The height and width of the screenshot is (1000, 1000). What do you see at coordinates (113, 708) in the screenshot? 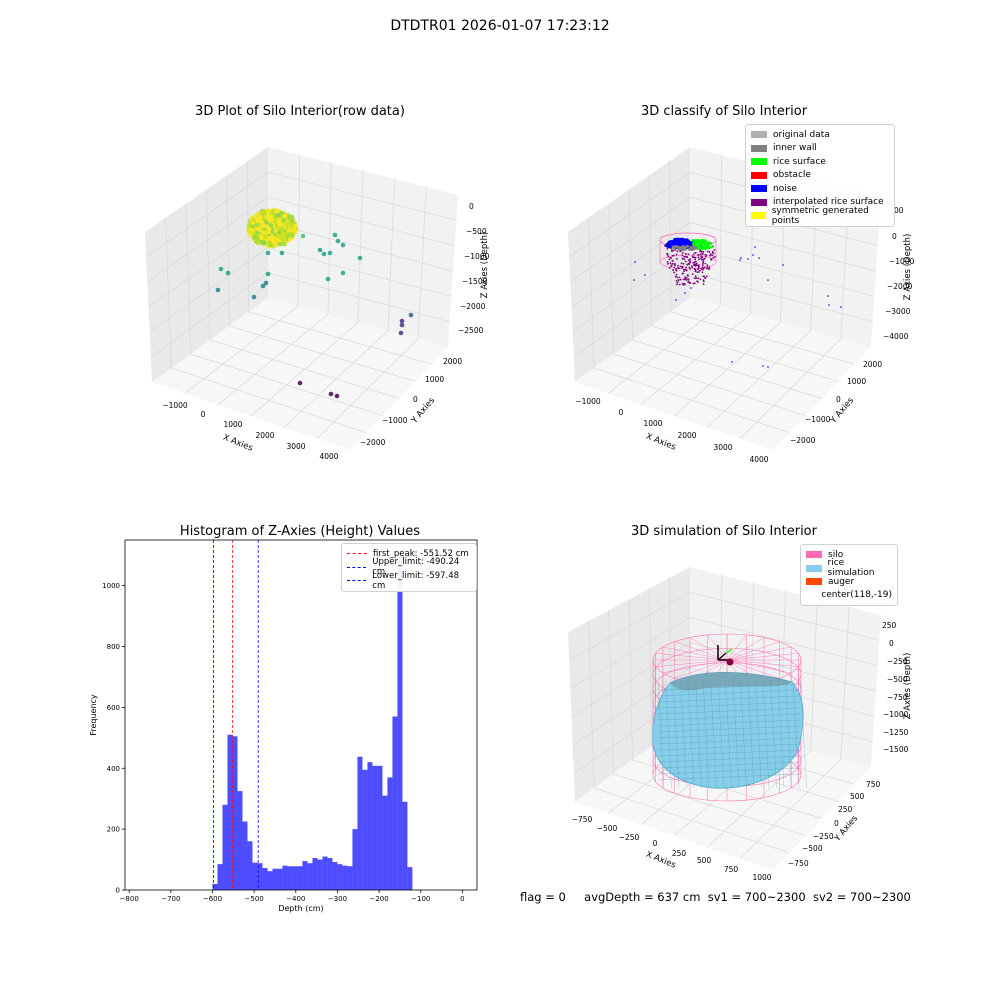
I see `y-tick-label: 600` at bounding box center [113, 708].